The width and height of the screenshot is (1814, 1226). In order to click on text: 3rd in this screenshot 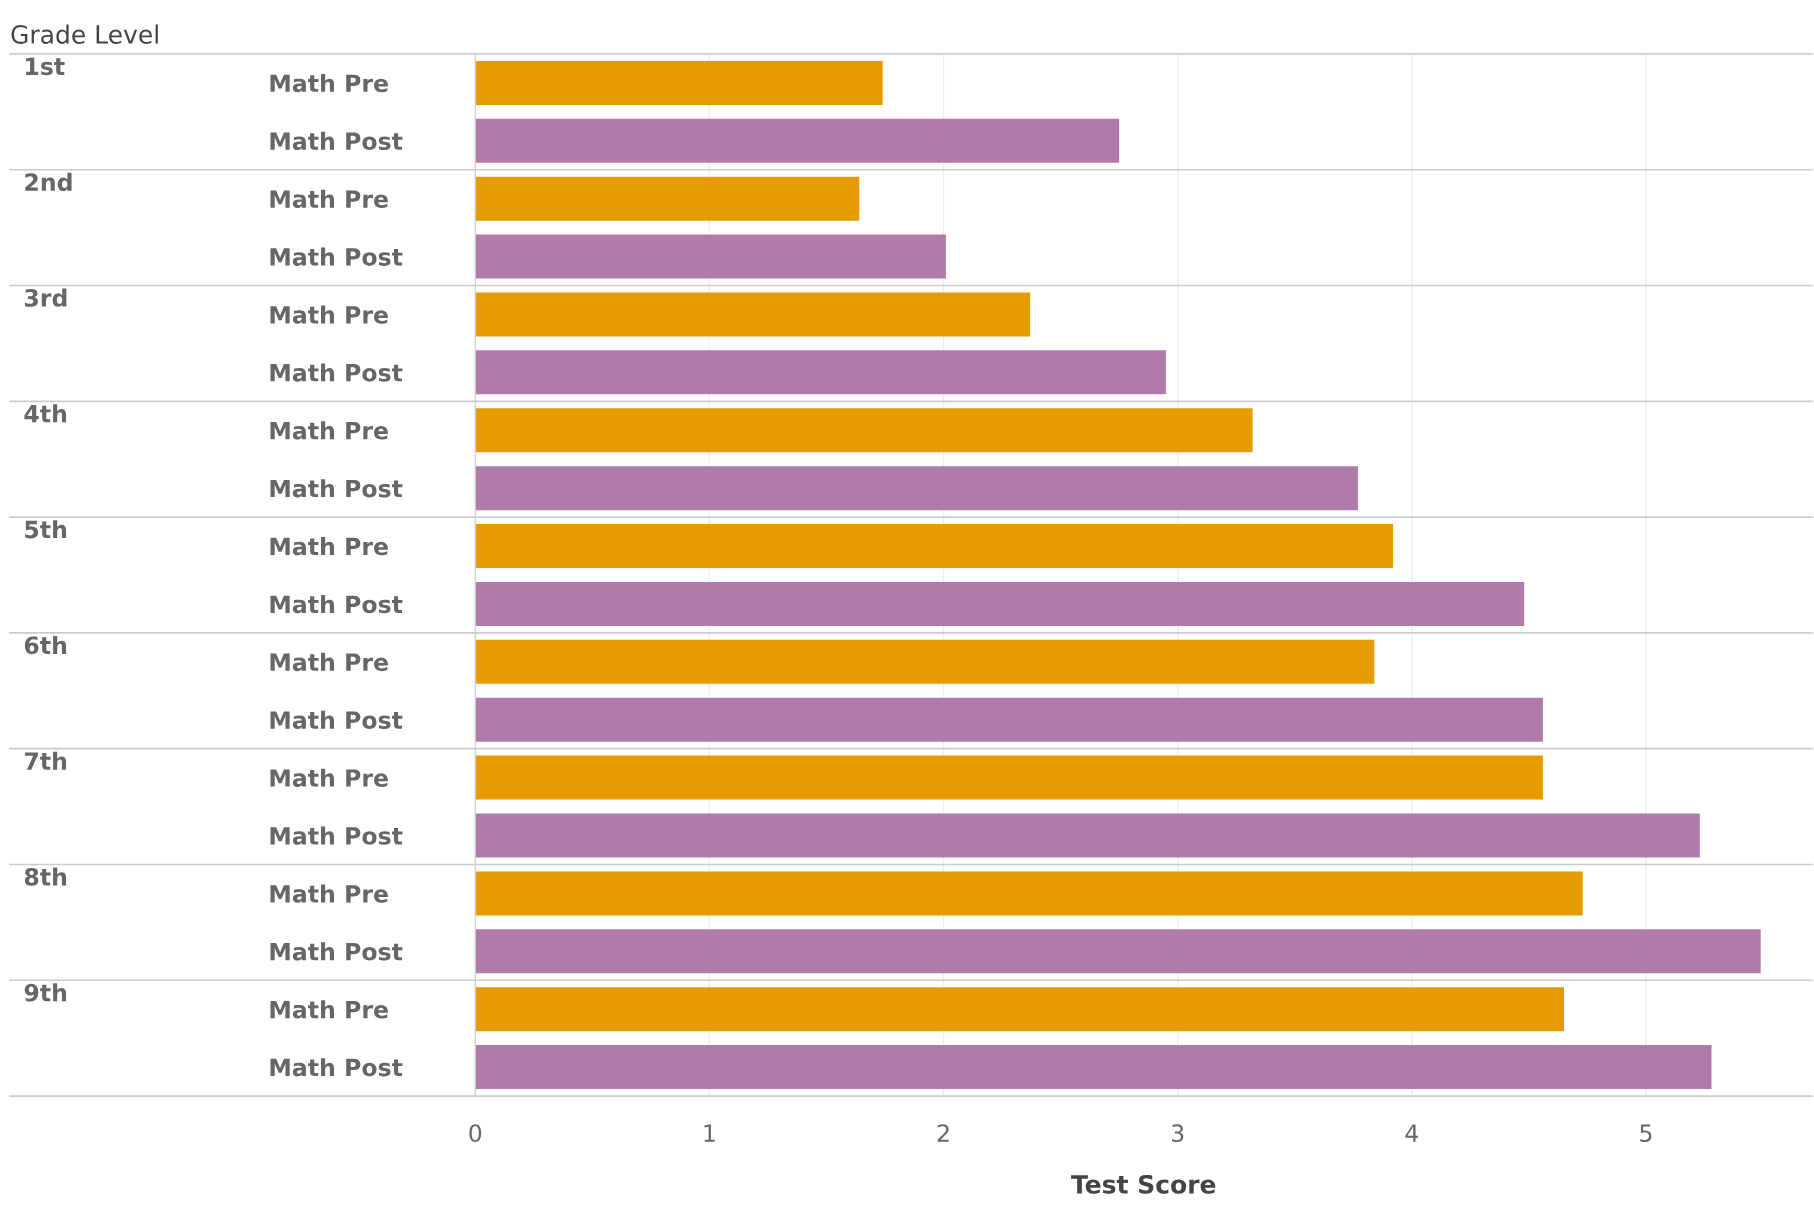, I will do `click(45, 297)`.